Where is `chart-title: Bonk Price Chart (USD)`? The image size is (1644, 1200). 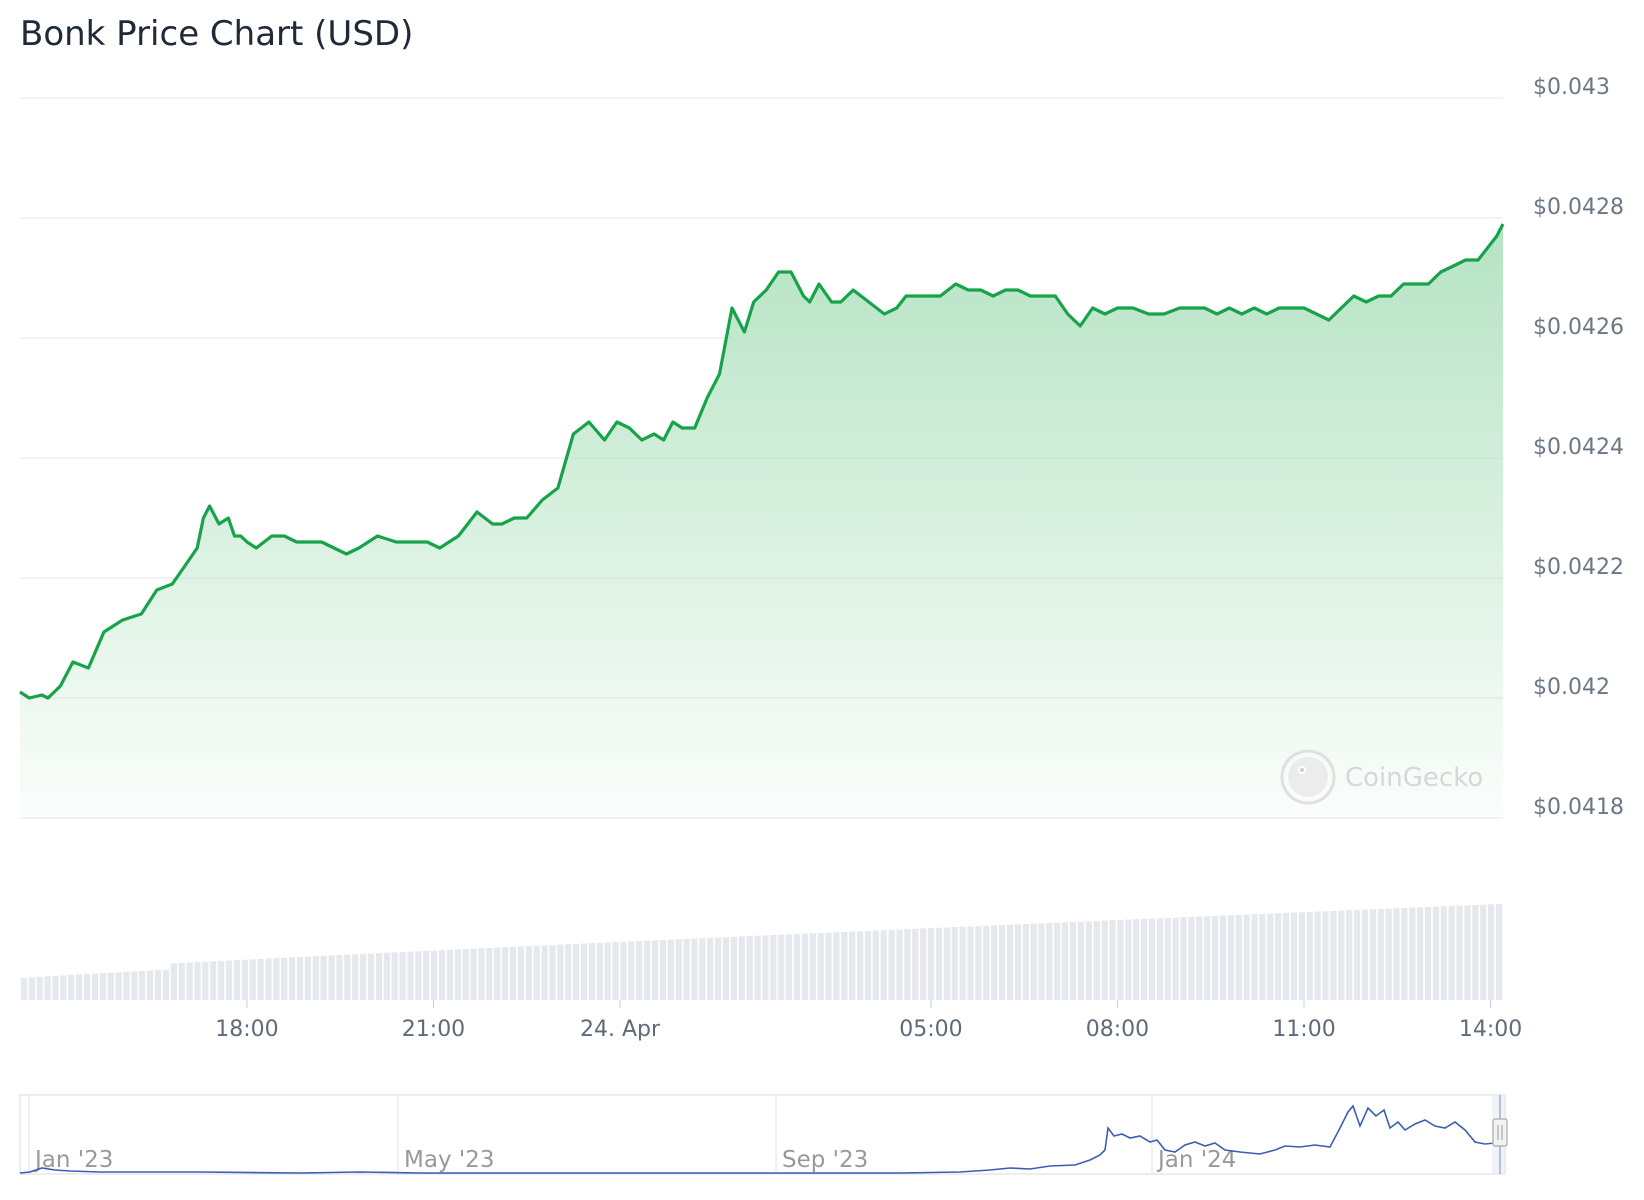 chart-title: Bonk Price Chart (USD) is located at coordinates (217, 34).